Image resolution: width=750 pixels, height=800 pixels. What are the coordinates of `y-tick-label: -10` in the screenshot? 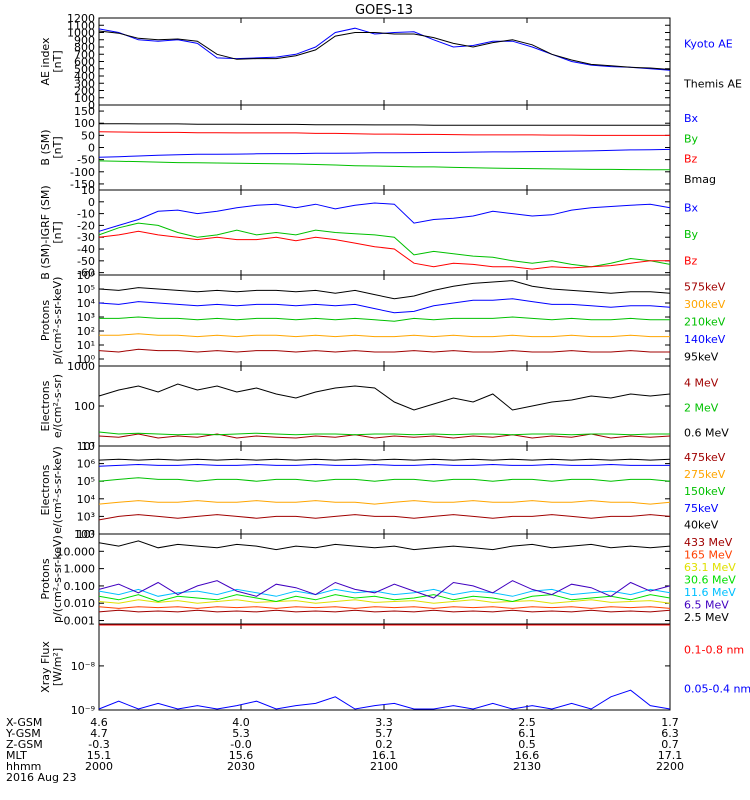 It's located at (86, 214).